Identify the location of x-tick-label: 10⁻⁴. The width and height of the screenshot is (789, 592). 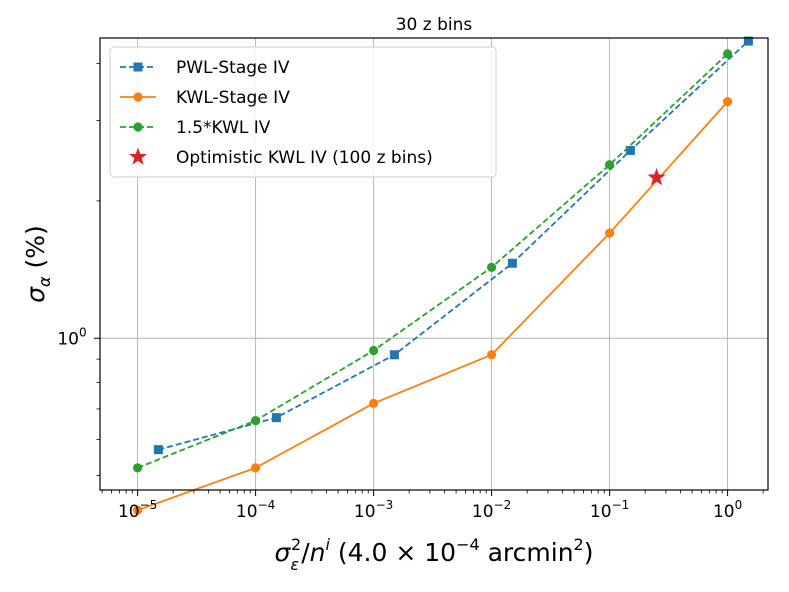
(255, 510).